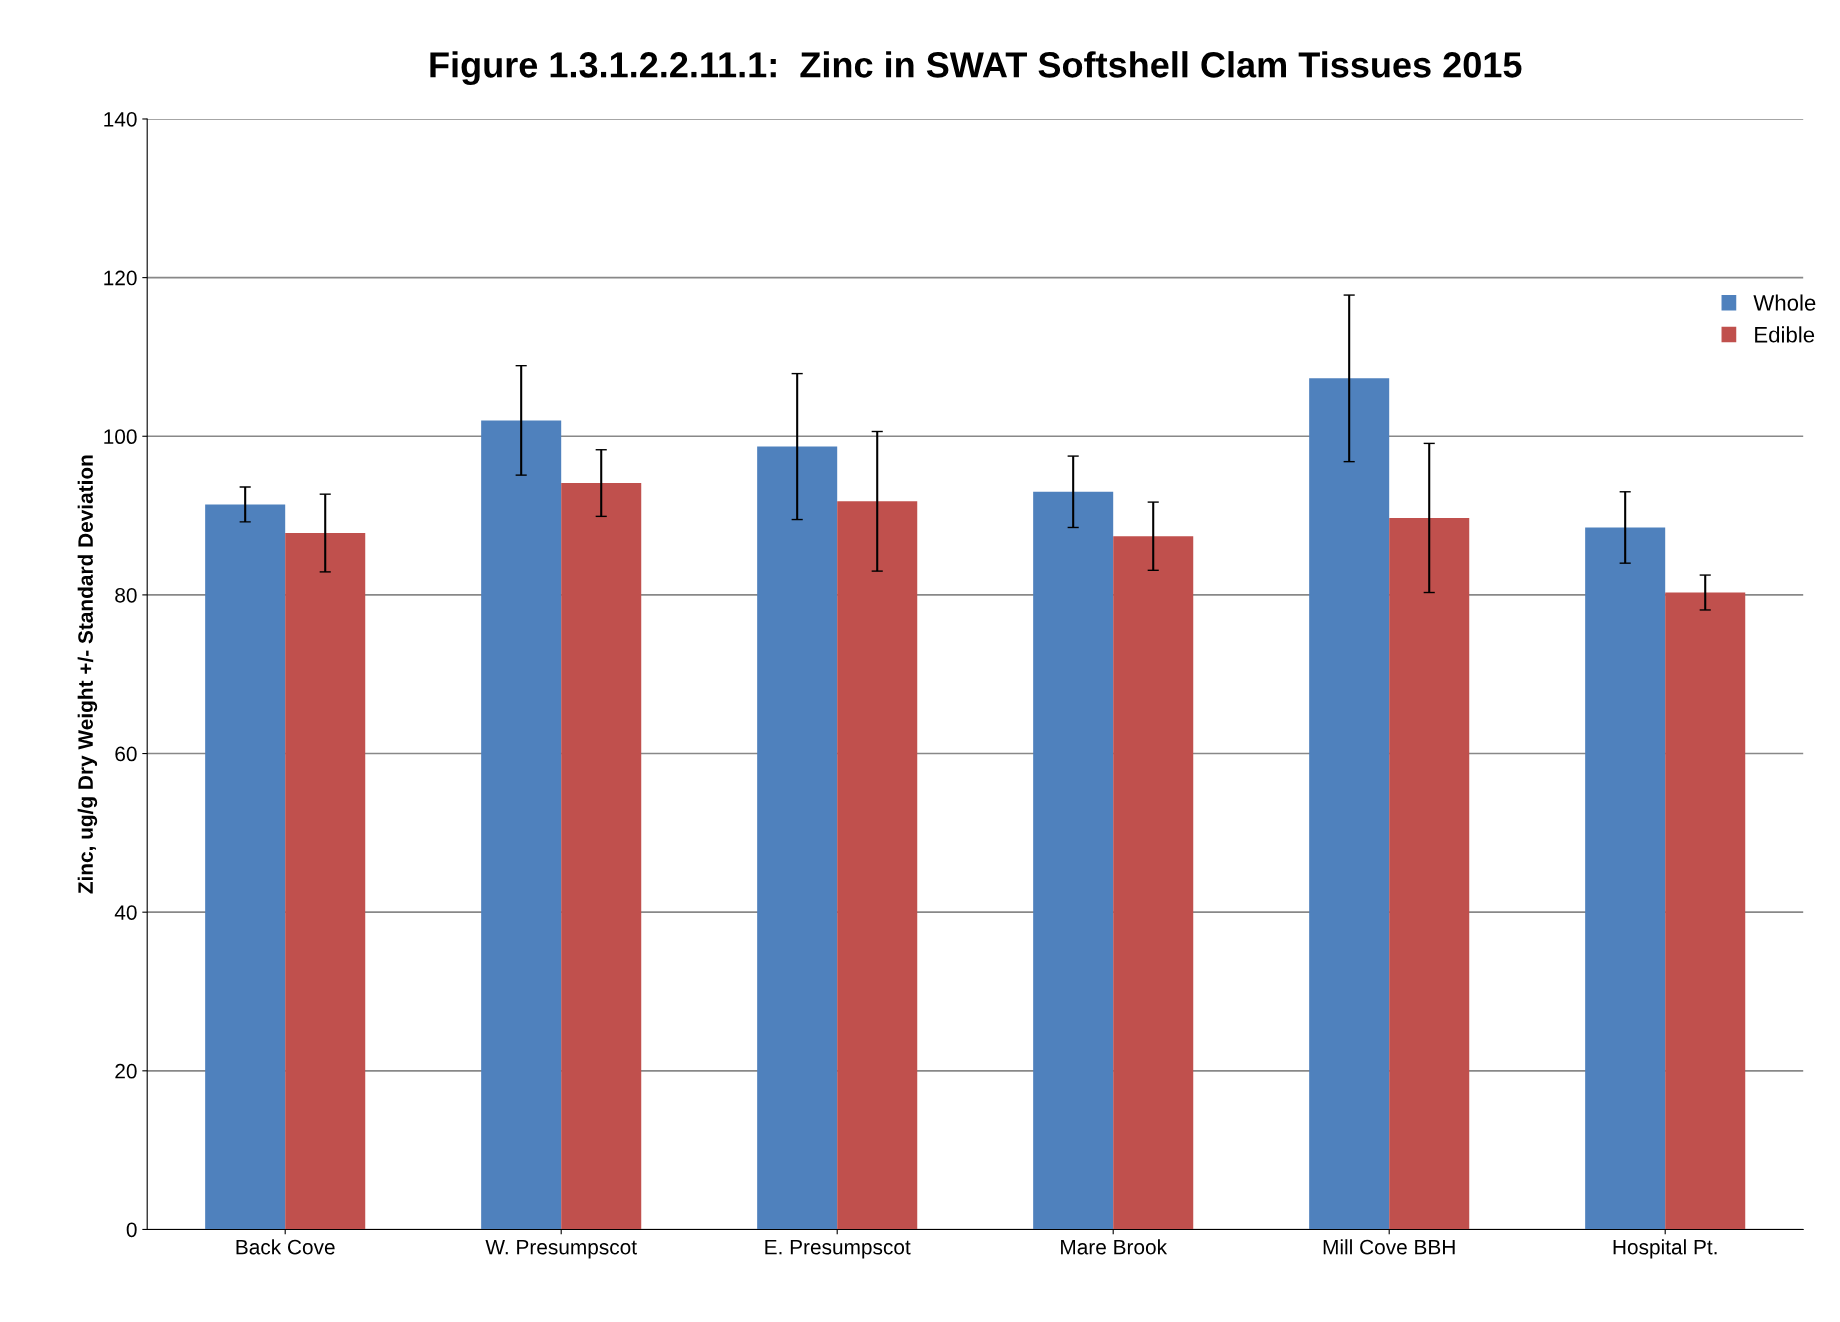 This screenshot has width=1840, height=1322. Describe the element at coordinates (976, 68) in the screenshot. I see `chart-title: Figure 1.3.1.2.2.11.1: Zinc in SWAT Softshell Clam Tissues 2015` at that location.